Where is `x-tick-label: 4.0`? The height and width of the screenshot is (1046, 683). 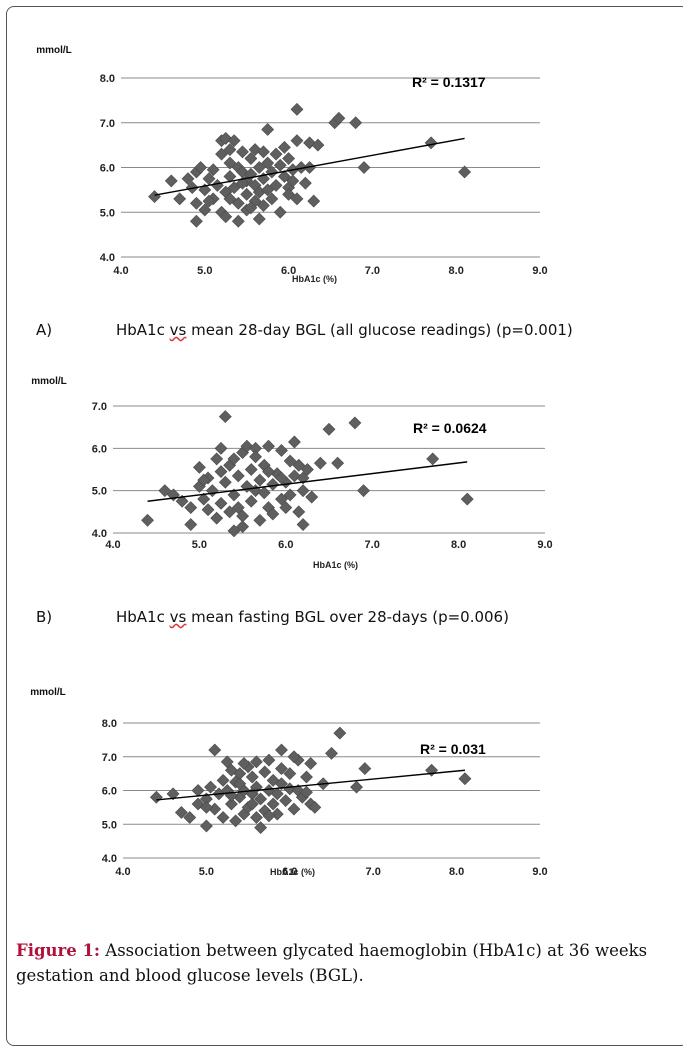
x-tick-label: 4.0 is located at coordinates (120, 271).